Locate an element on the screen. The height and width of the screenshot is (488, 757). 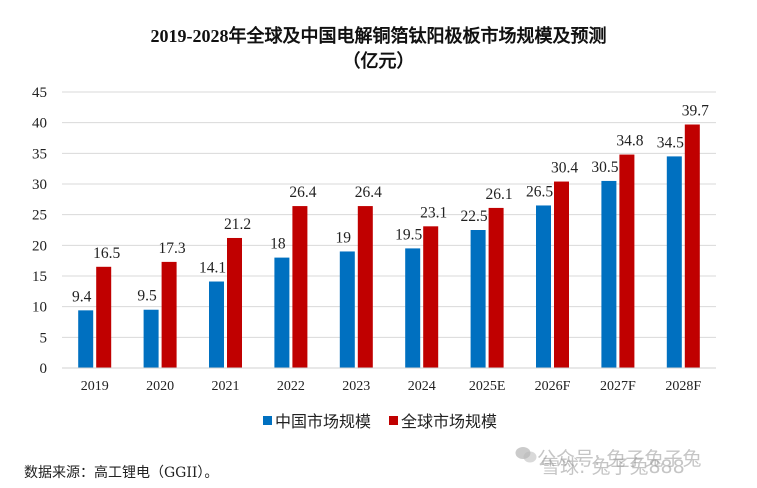
y-tick-label: 5 is located at coordinates (44, 338).